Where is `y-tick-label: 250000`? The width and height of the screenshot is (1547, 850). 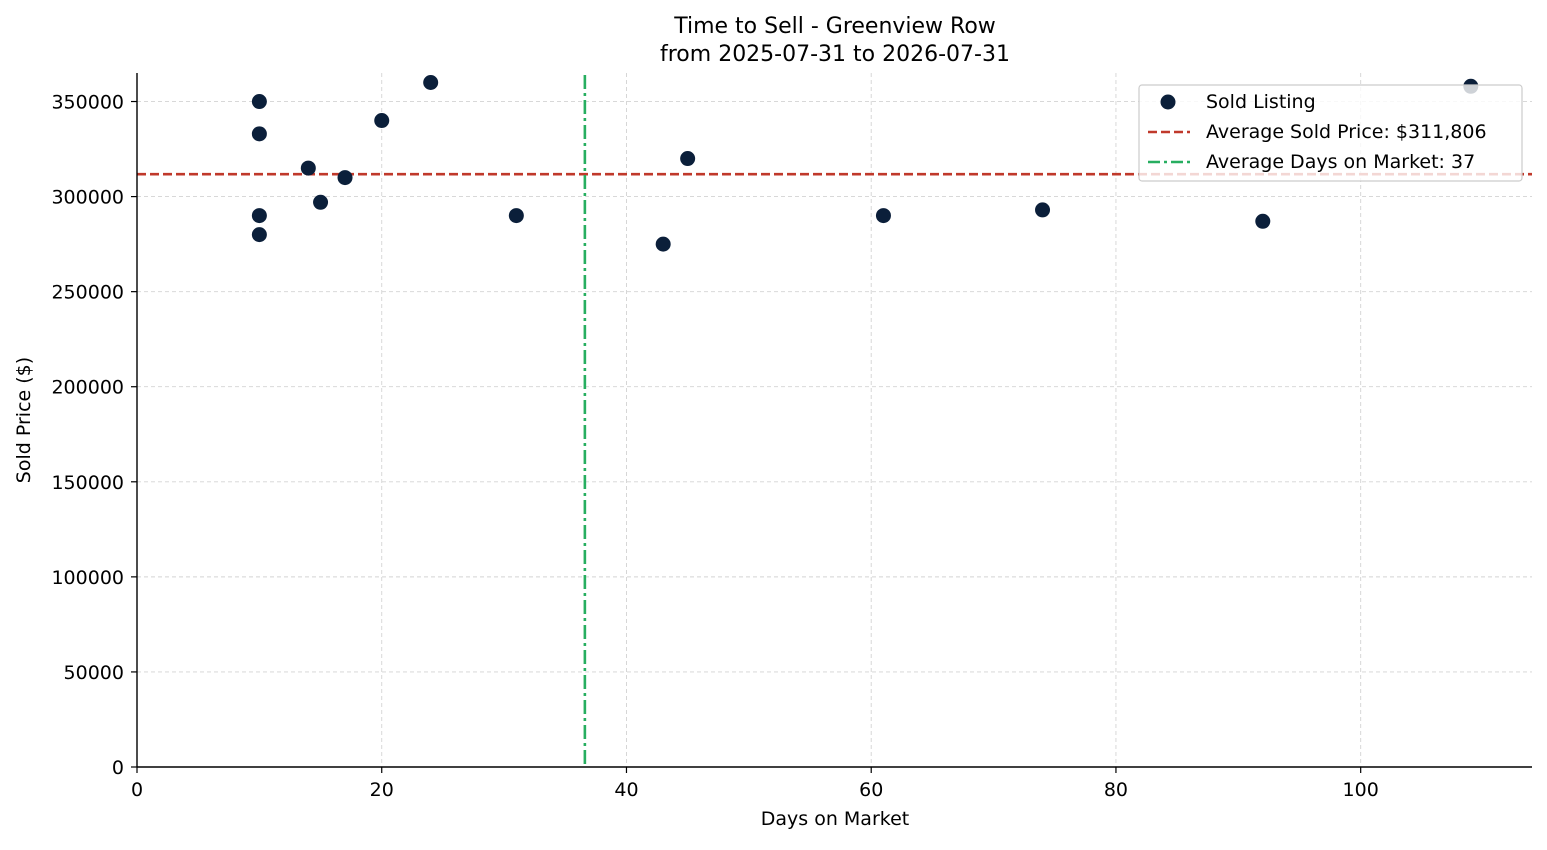
y-tick-label: 250000 is located at coordinates (87, 293).